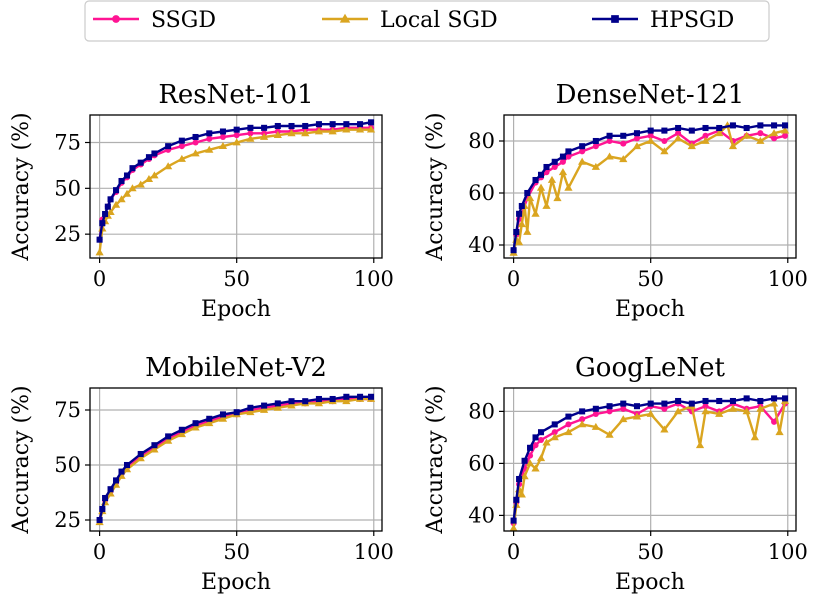 The image size is (830, 612). Describe the element at coordinates (513, 279) in the screenshot. I see `x-tick-label: 0` at that location.